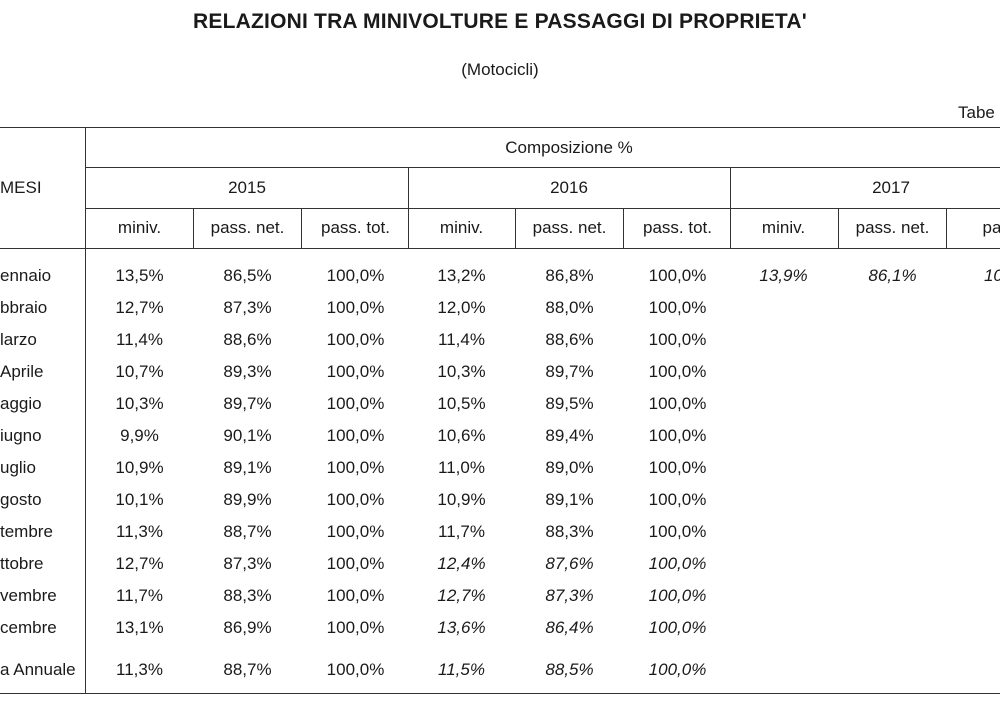  I want to click on value-cell: 89,9%, so click(247, 499).